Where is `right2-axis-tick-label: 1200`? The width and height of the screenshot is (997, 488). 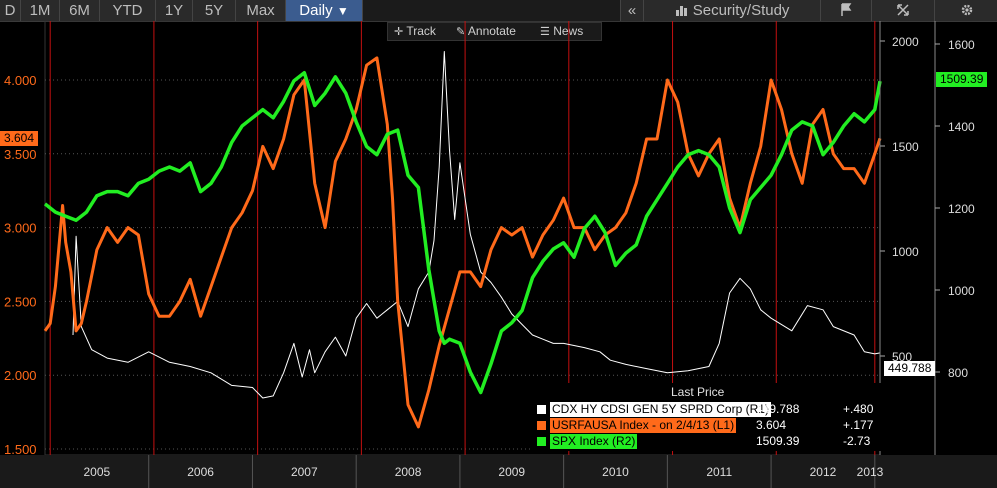
right2-axis-tick-label: 1200 is located at coordinates (961, 209).